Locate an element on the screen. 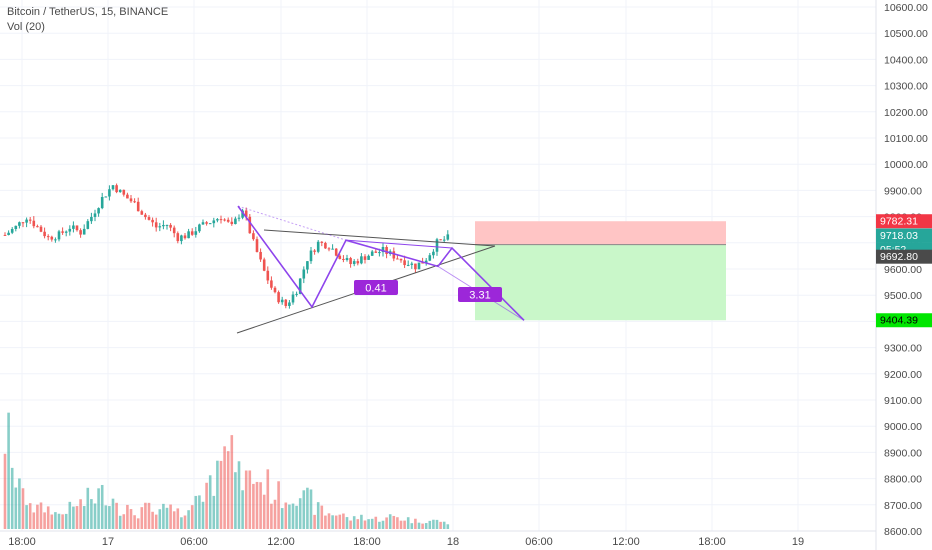 This screenshot has width=932, height=550. price-tick-label: 10500.00 is located at coordinates (906, 34).